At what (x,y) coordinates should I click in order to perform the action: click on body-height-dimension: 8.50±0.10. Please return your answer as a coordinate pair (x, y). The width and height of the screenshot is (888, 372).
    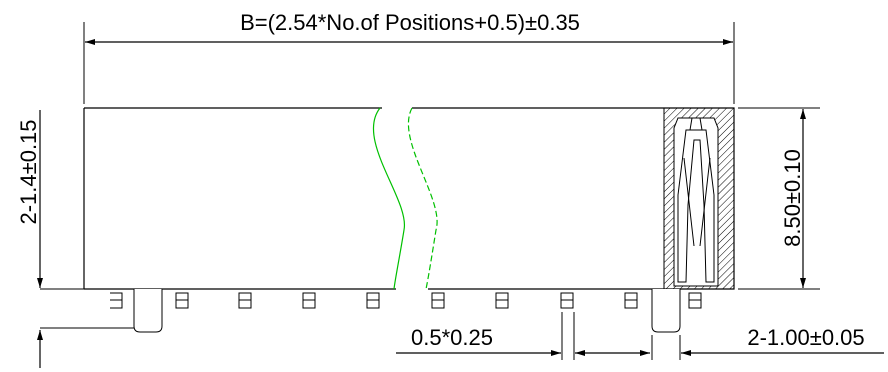
    Looking at the image, I should click on (779, 198).